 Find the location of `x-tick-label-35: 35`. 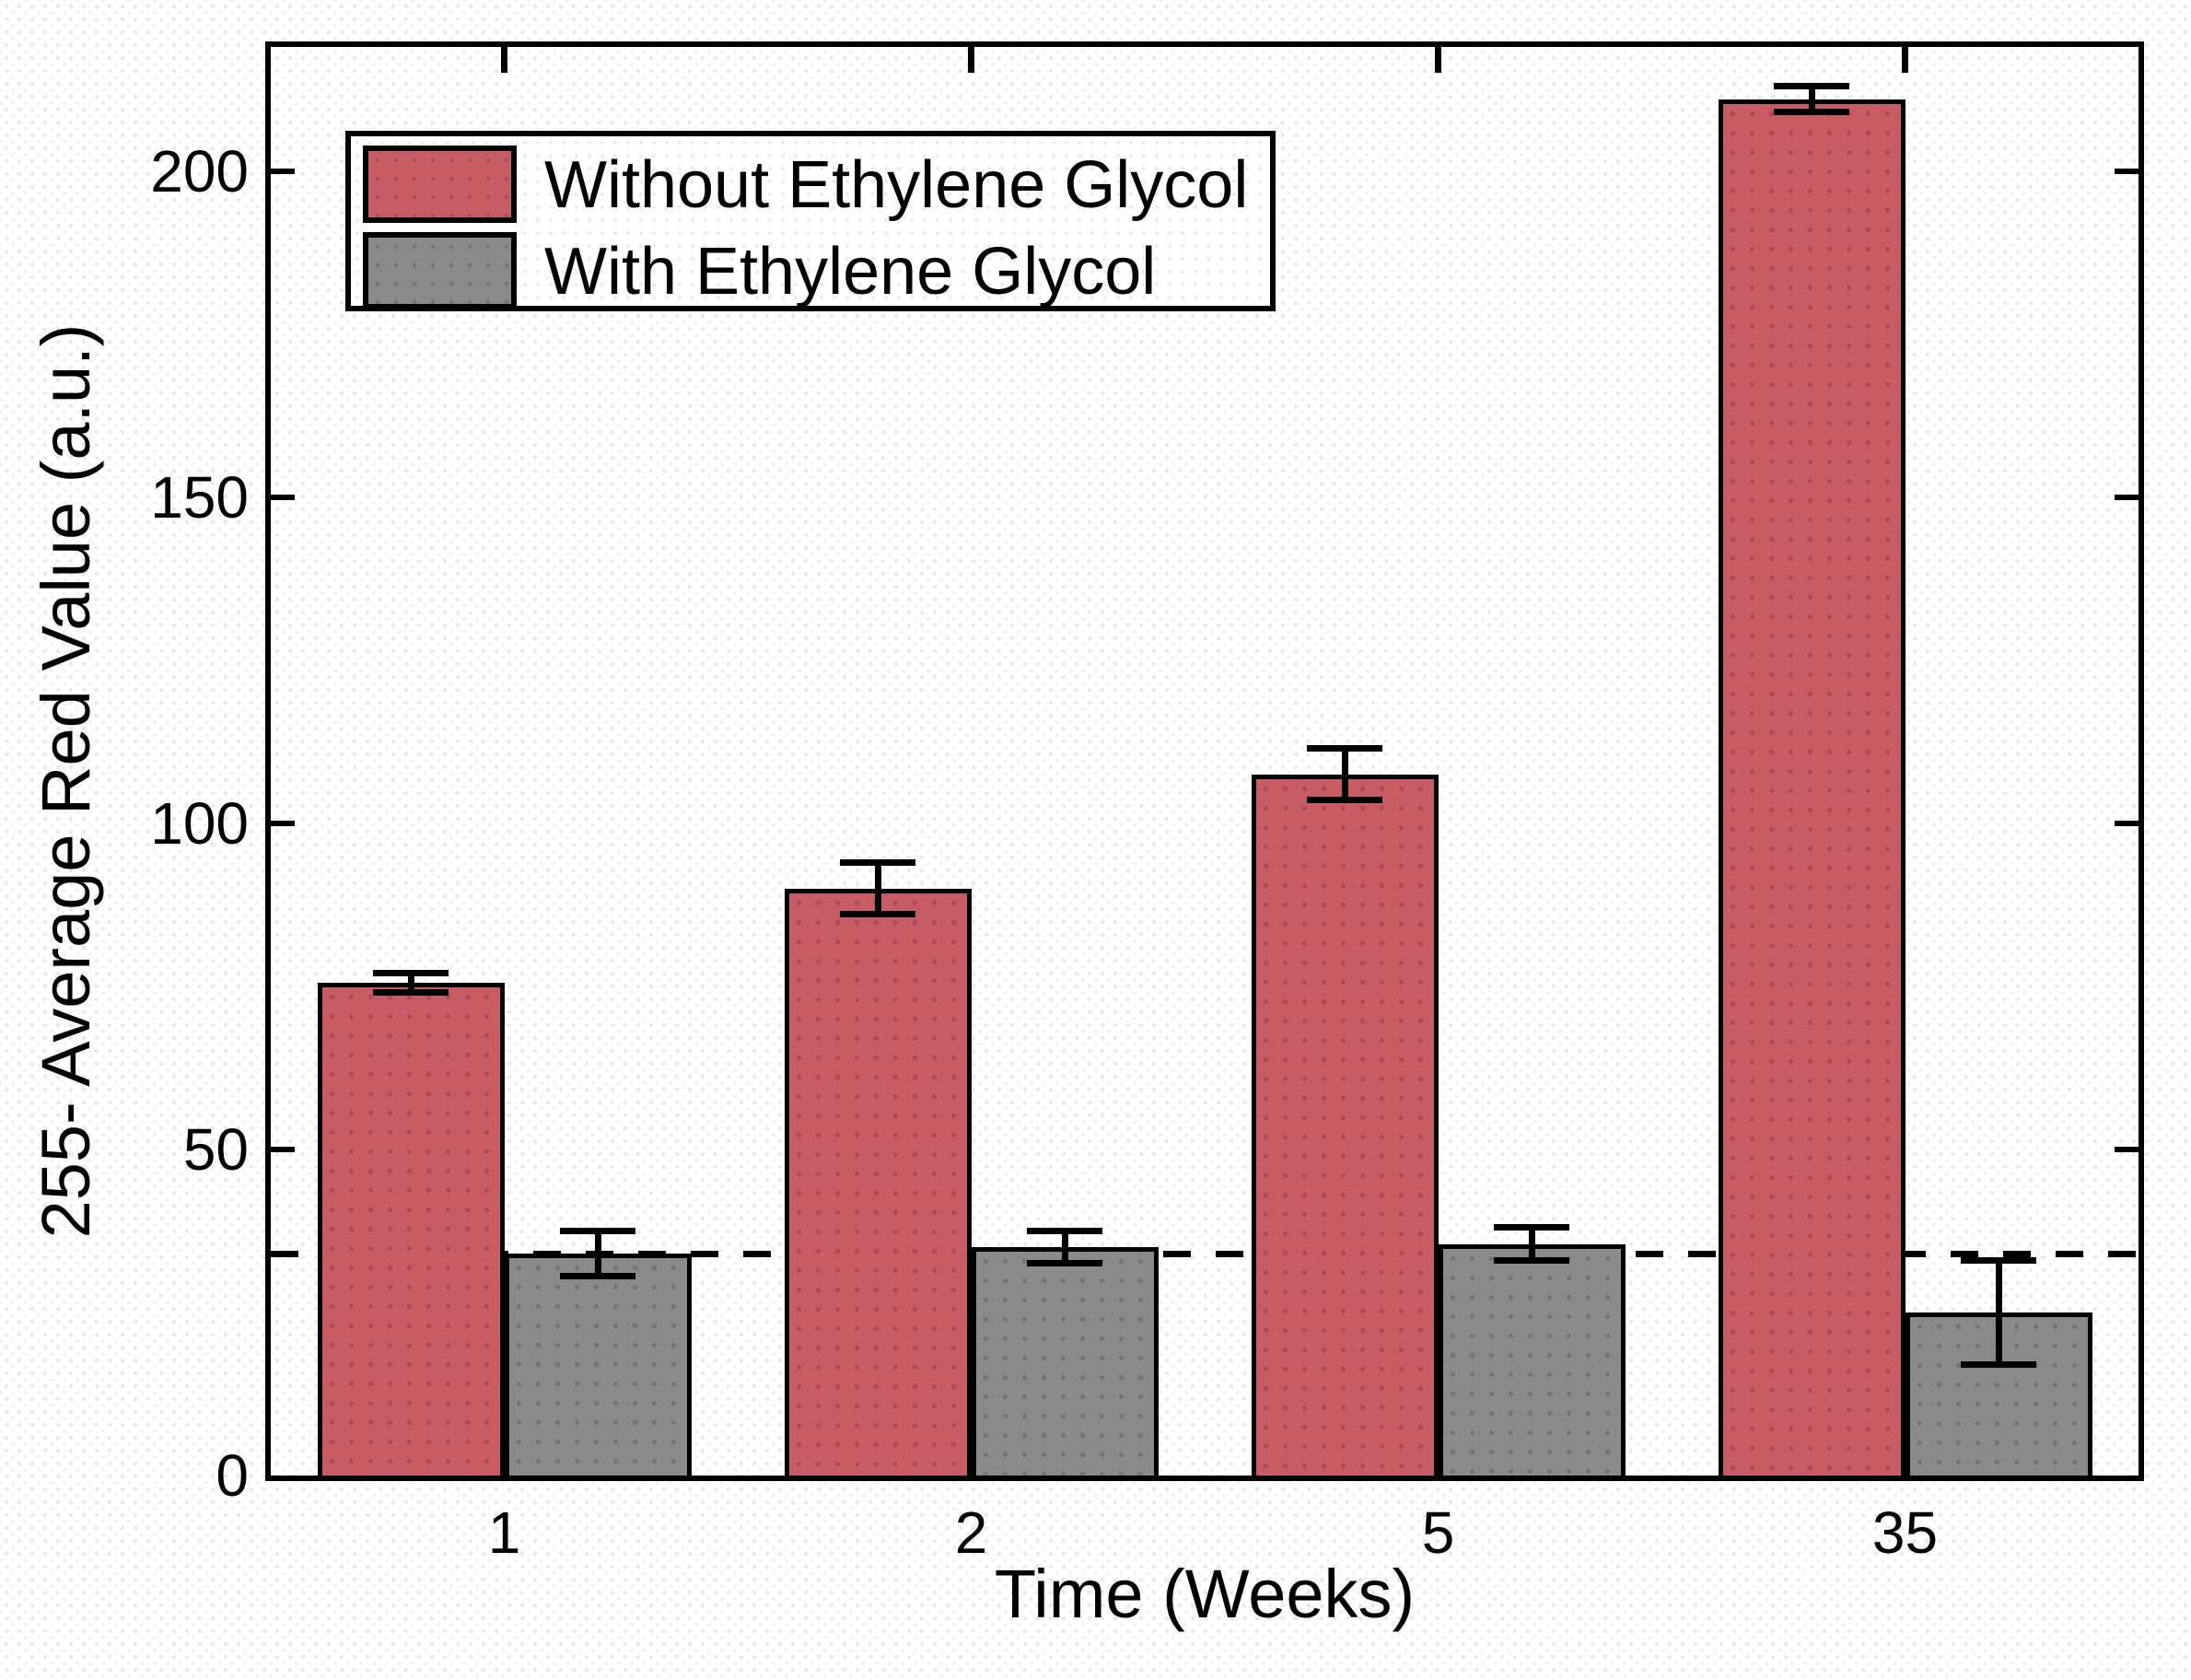

x-tick-label-35: 35 is located at coordinates (1905, 1532).